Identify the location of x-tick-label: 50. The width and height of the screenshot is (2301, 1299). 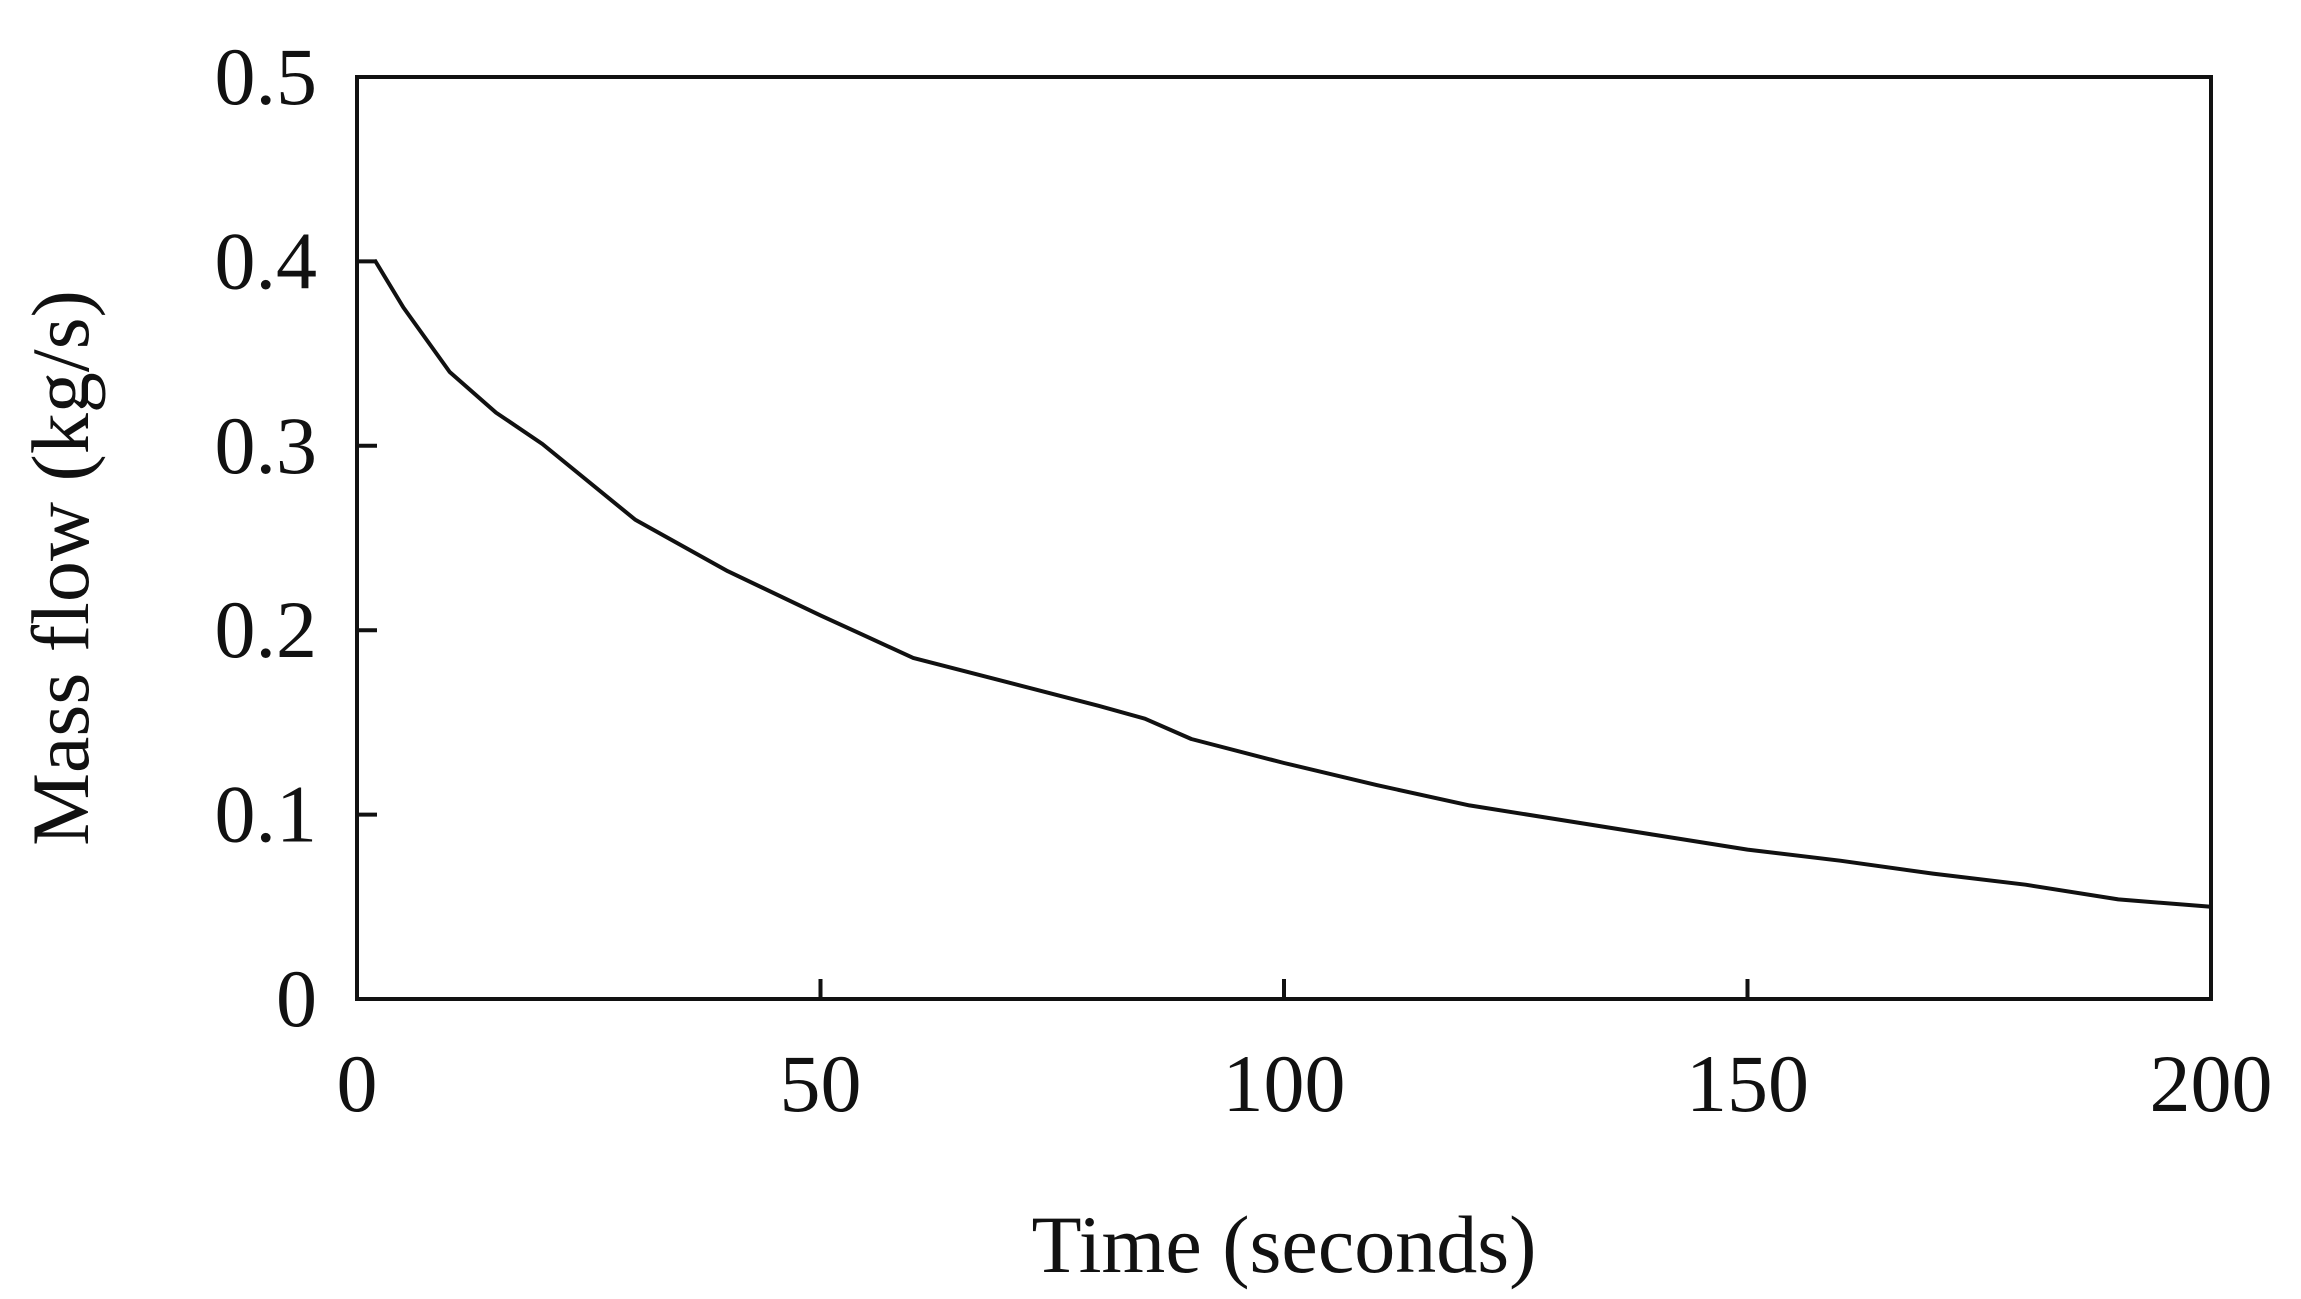
(821, 1083).